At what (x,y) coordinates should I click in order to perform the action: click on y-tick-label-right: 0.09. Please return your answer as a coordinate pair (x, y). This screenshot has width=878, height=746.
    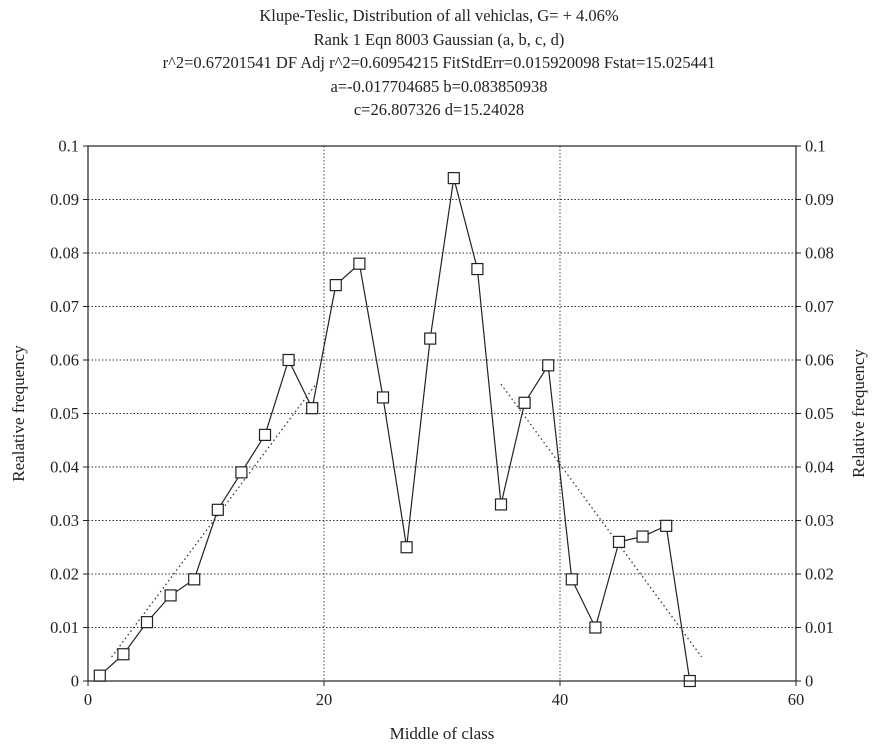
    Looking at the image, I should click on (819, 199).